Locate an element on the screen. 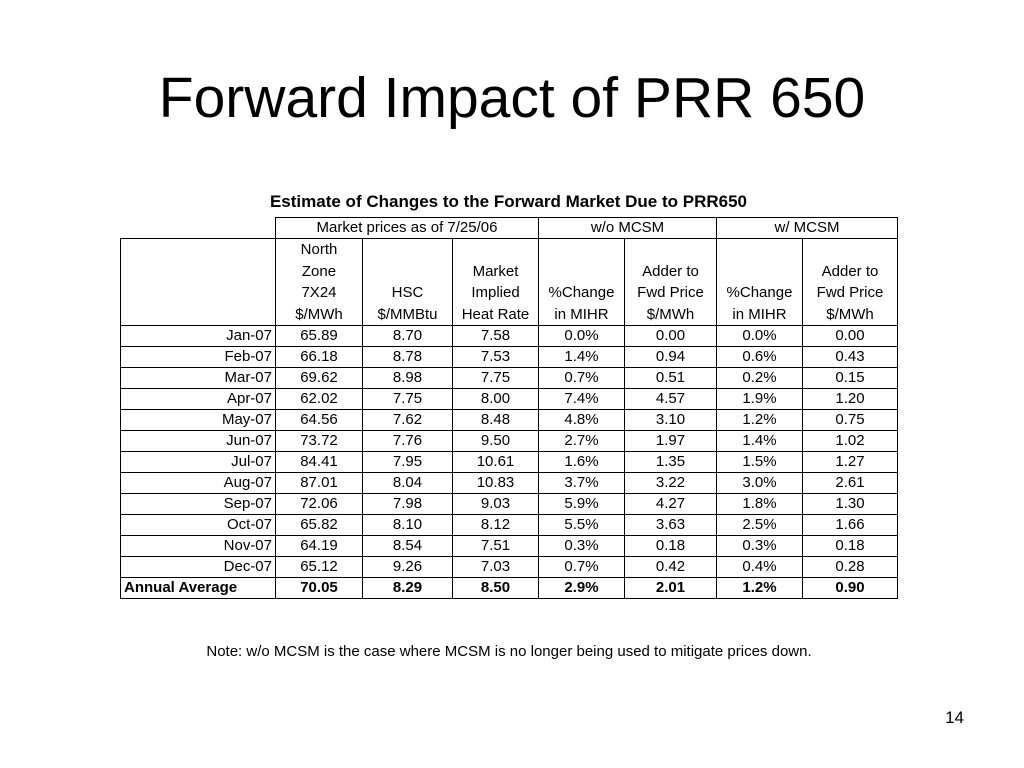  value-cell: 8.10 is located at coordinates (407, 525).